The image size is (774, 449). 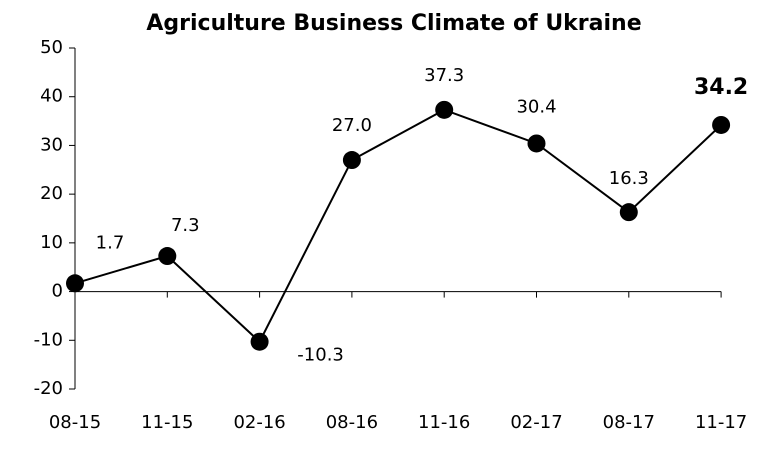 What do you see at coordinates (110, 242) in the screenshot?
I see `data-label: 1.7` at bounding box center [110, 242].